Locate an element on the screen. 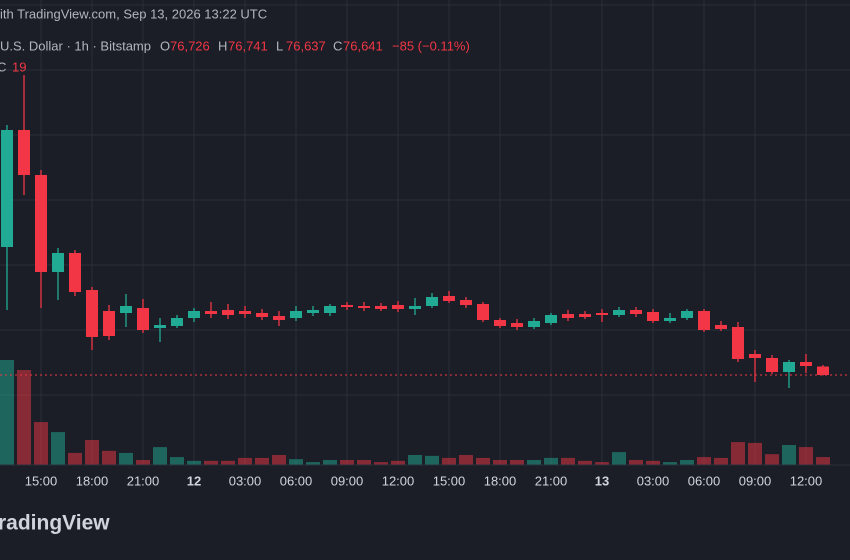 The image size is (850, 560). volume-value: 19 is located at coordinates (19, 66).